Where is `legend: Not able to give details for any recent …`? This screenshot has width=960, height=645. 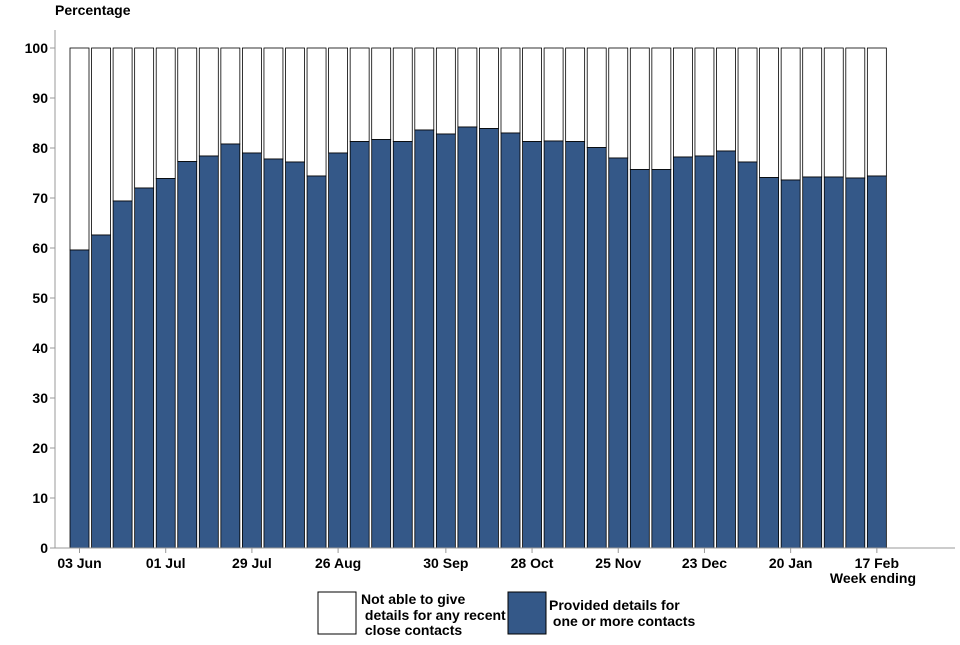
legend: Not able to give details for any recent … is located at coordinates (506, 614).